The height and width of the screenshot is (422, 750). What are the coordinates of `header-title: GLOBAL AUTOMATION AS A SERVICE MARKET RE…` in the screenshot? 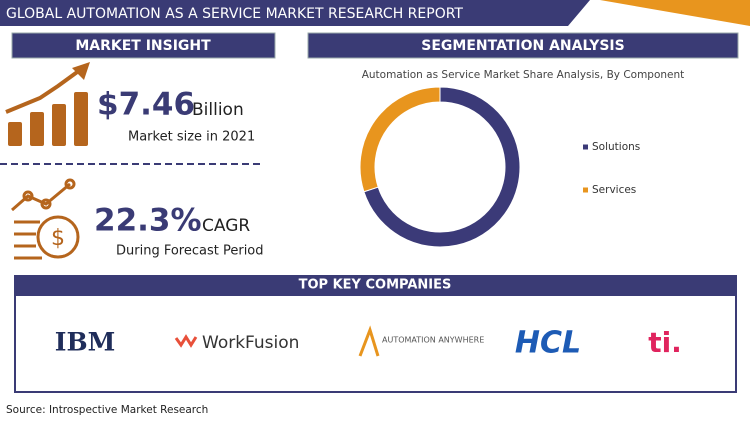 It's located at (234, 14).